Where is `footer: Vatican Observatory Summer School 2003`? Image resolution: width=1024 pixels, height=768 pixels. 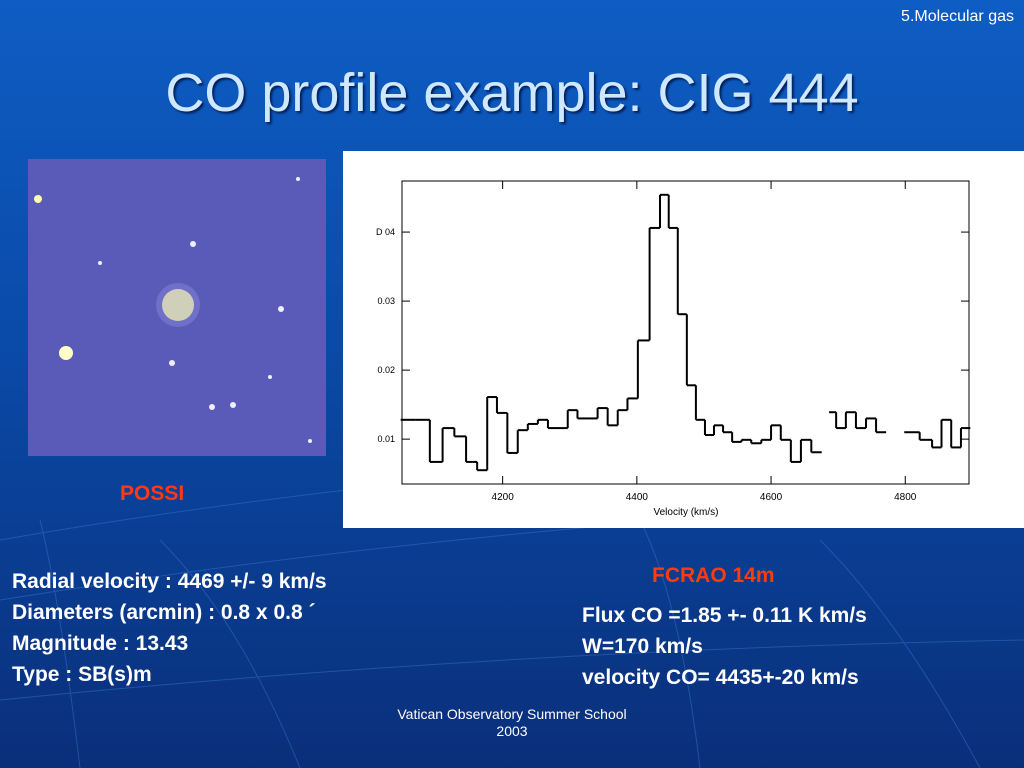
footer: Vatican Observatory Summer School 2003 is located at coordinates (512, 723).